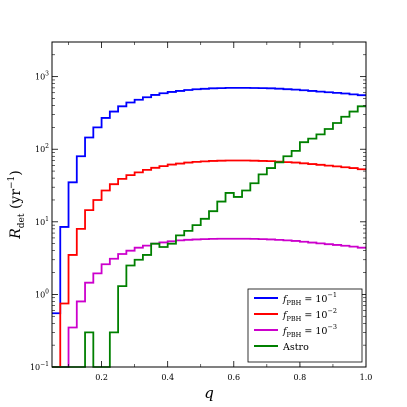  I want to click on legend-entry: fPBH = 10−2, so click(309, 315).